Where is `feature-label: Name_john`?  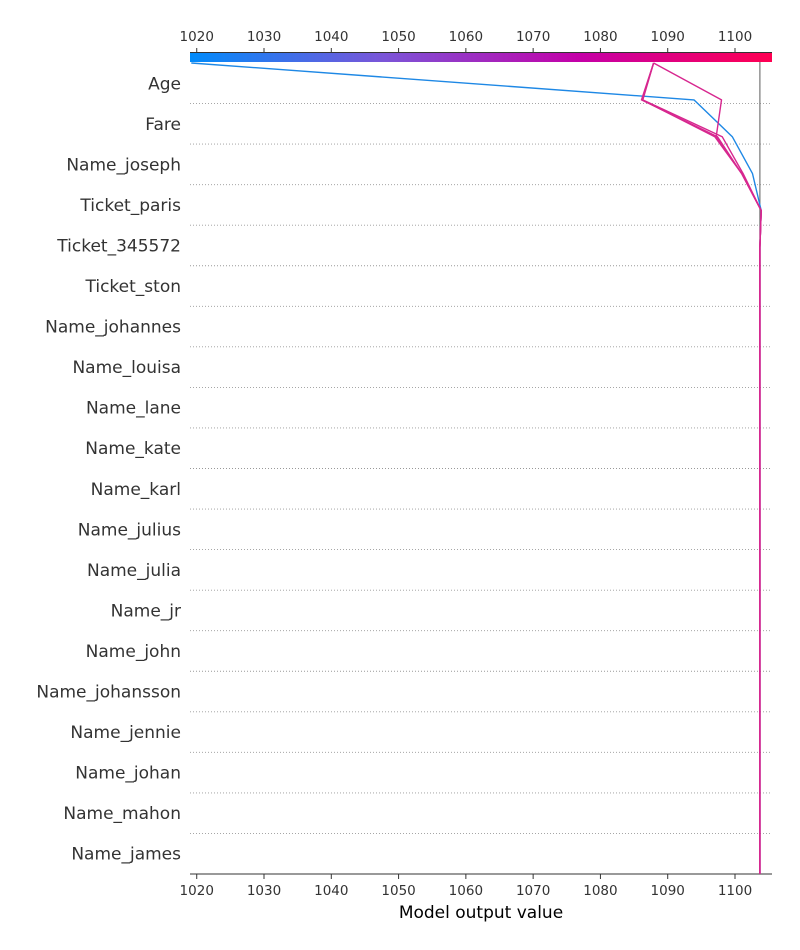 feature-label: Name_john is located at coordinates (133, 652).